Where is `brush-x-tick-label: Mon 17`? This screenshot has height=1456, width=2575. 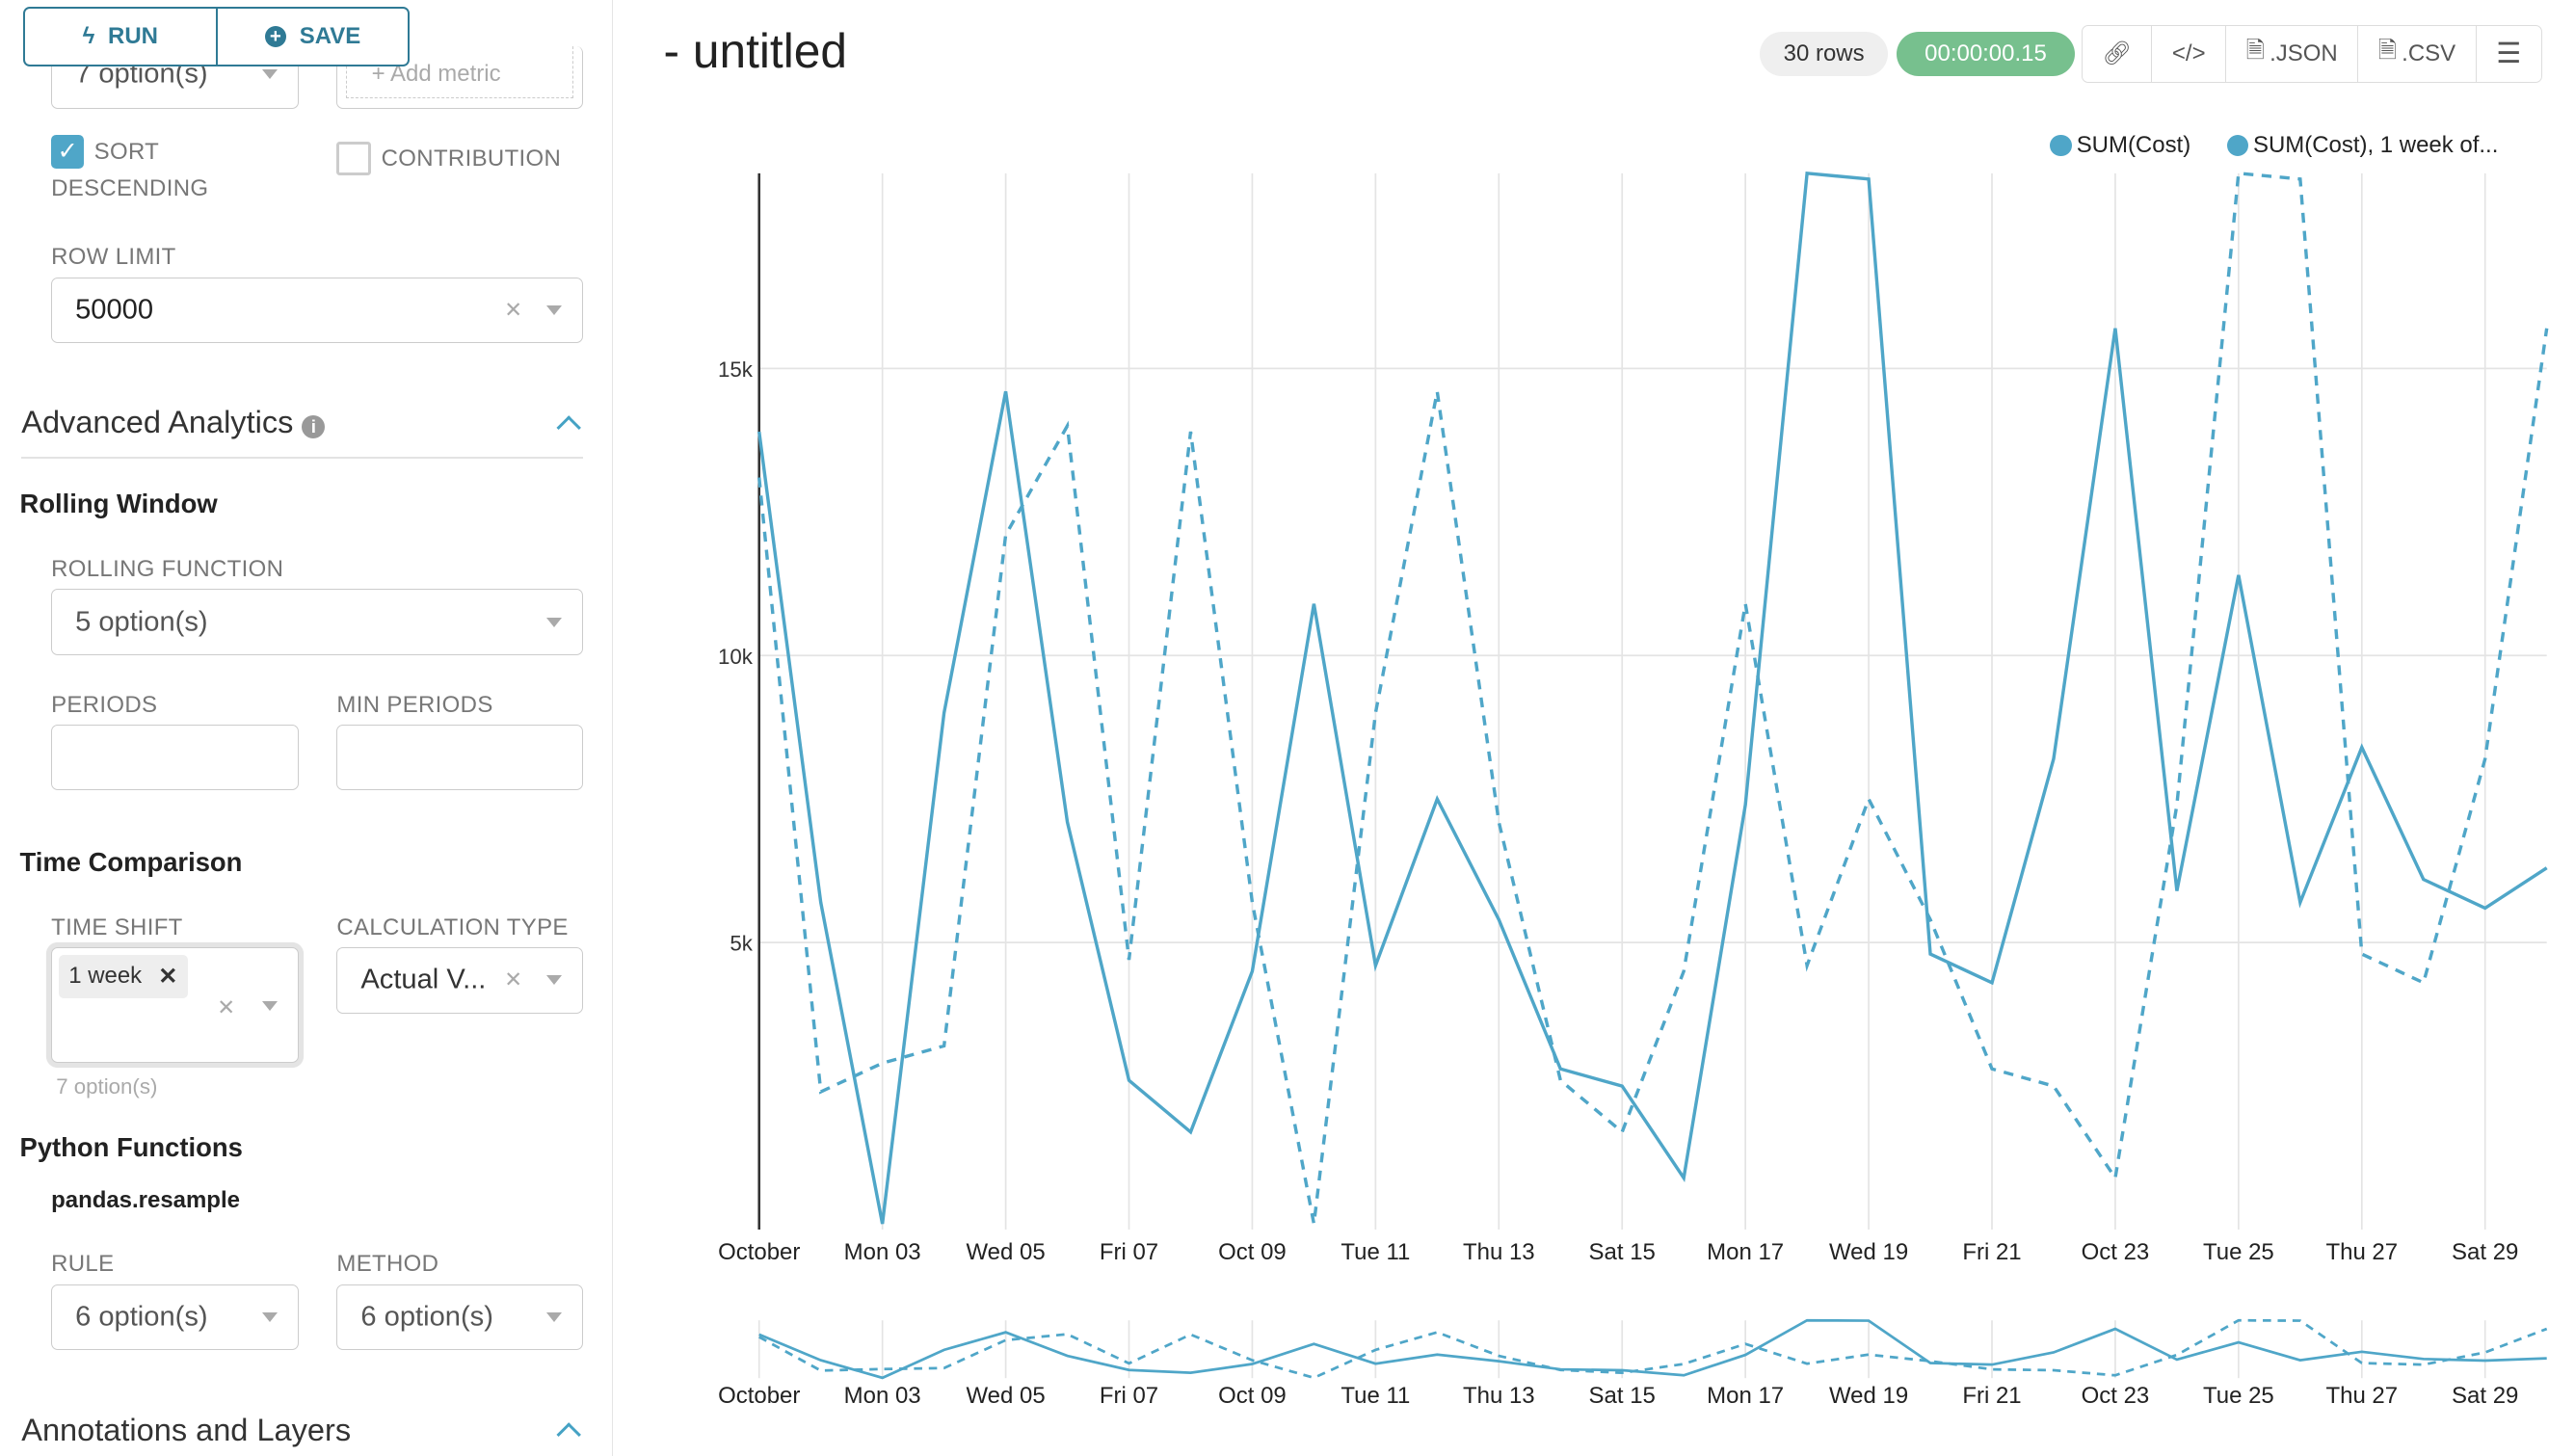 brush-x-tick-label: Mon 17 is located at coordinates (1745, 1396).